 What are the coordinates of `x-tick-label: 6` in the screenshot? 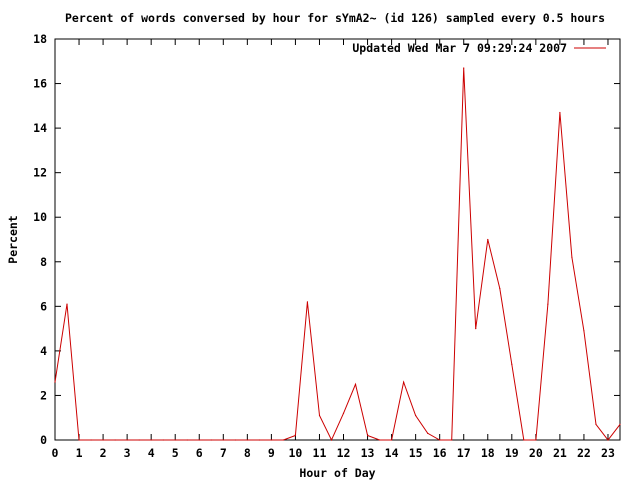 It's located at (199, 453).